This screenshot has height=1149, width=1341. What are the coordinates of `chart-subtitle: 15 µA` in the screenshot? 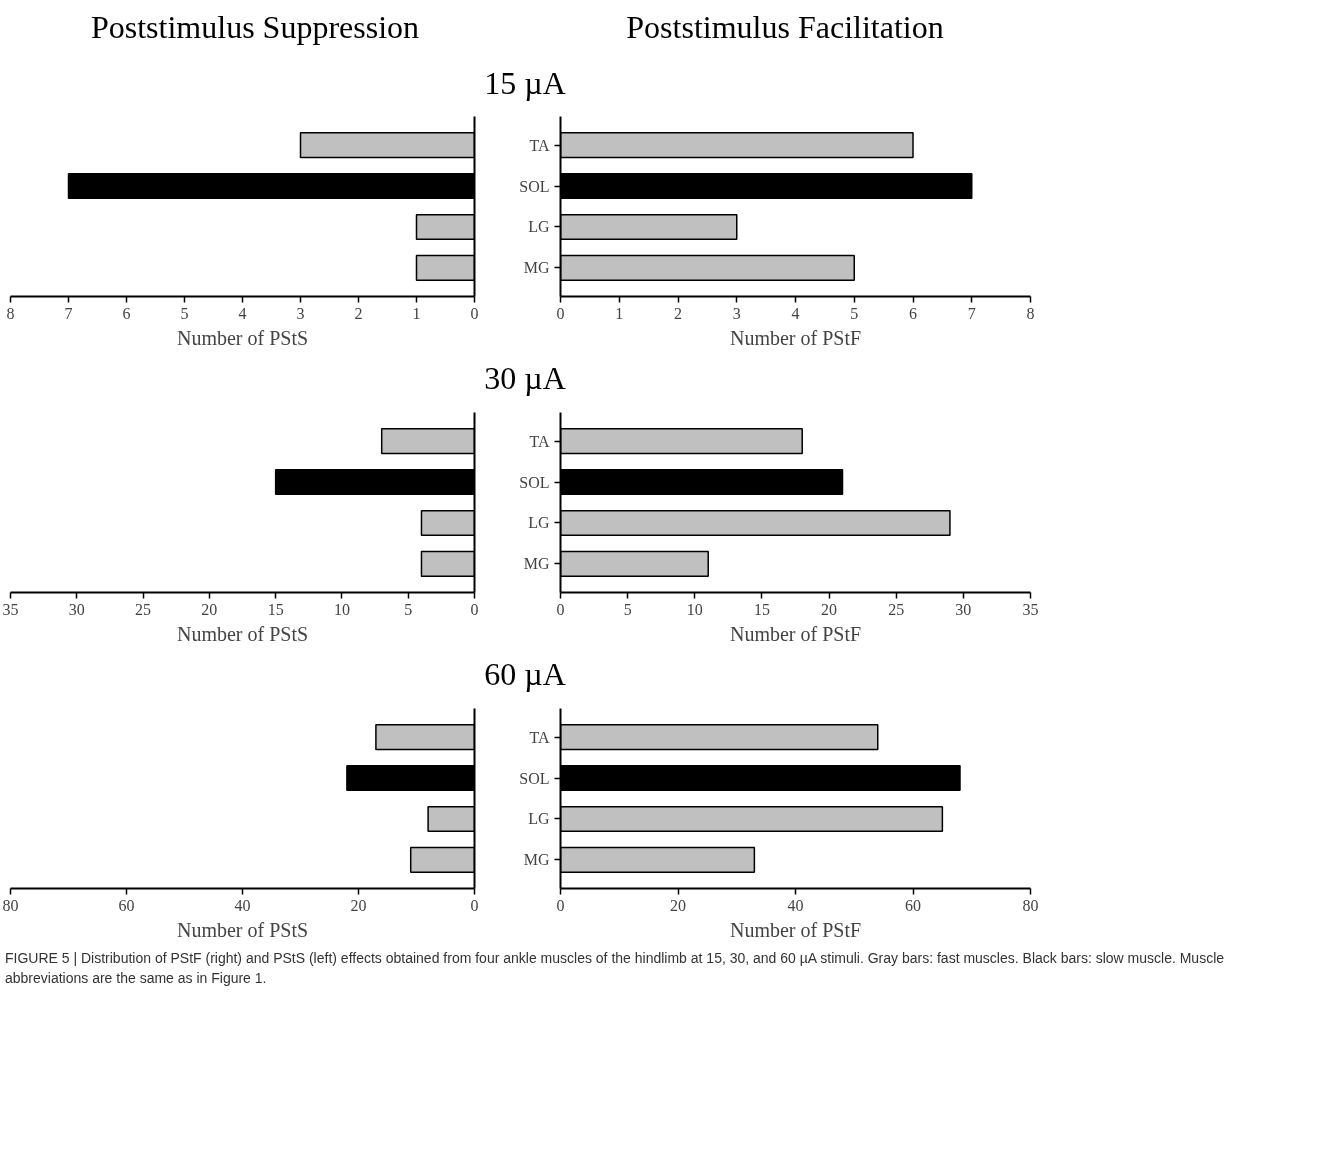 It's located at (525, 83).